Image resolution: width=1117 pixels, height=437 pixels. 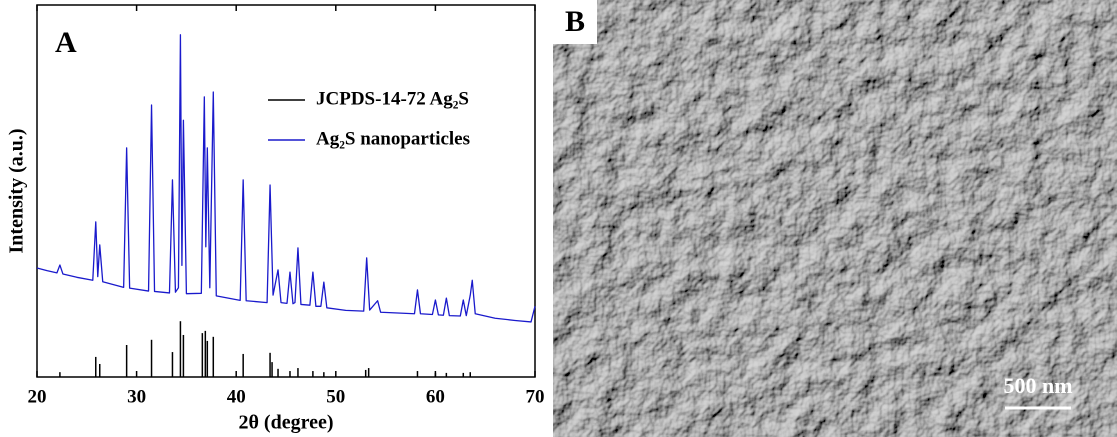 I want to click on panel-label: B, so click(x=575, y=21).